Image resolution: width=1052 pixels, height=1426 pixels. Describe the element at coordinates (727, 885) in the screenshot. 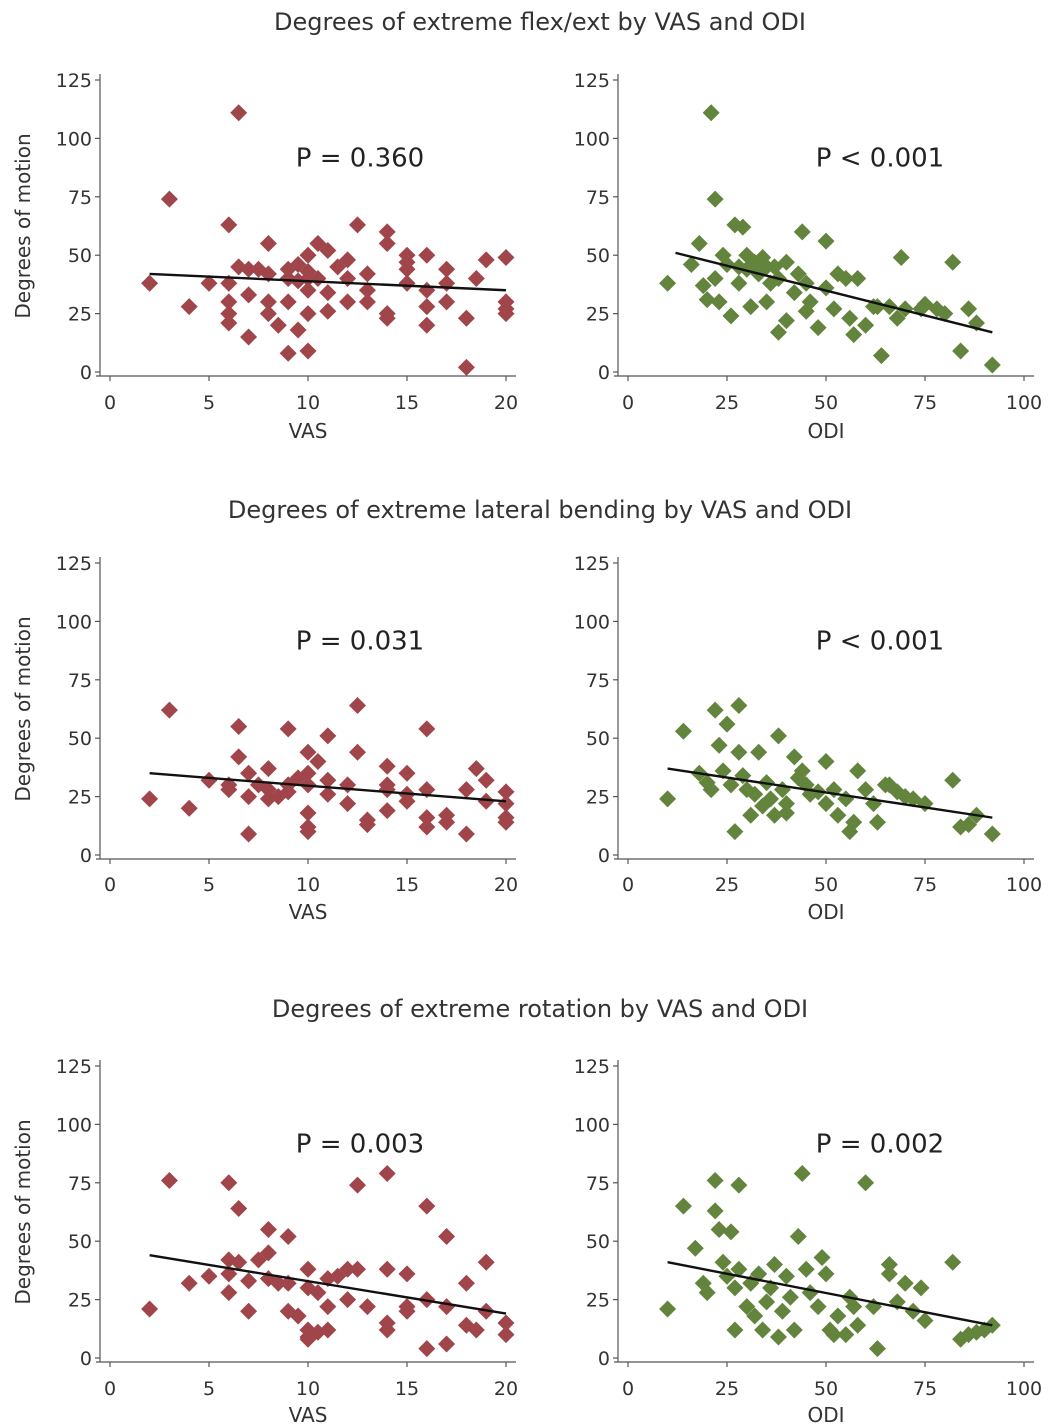

I see `x-tick-label: 25` at that location.